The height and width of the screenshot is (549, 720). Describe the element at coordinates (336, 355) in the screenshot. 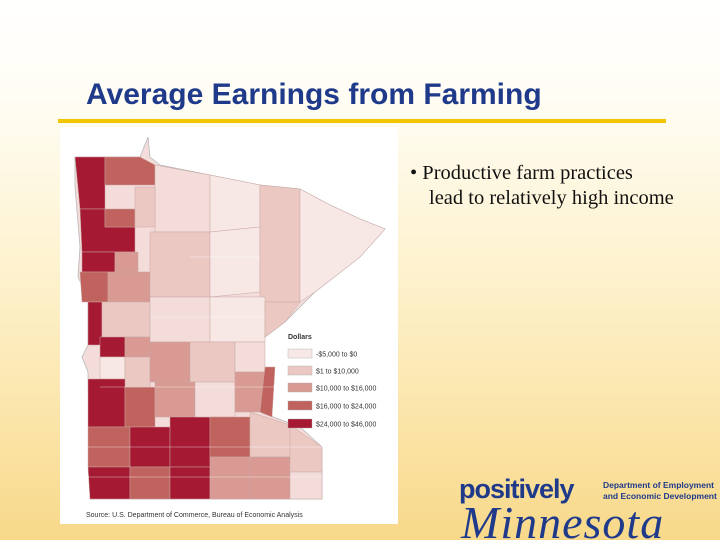

I see `legend-label-0: -$5,000 to $0` at that location.